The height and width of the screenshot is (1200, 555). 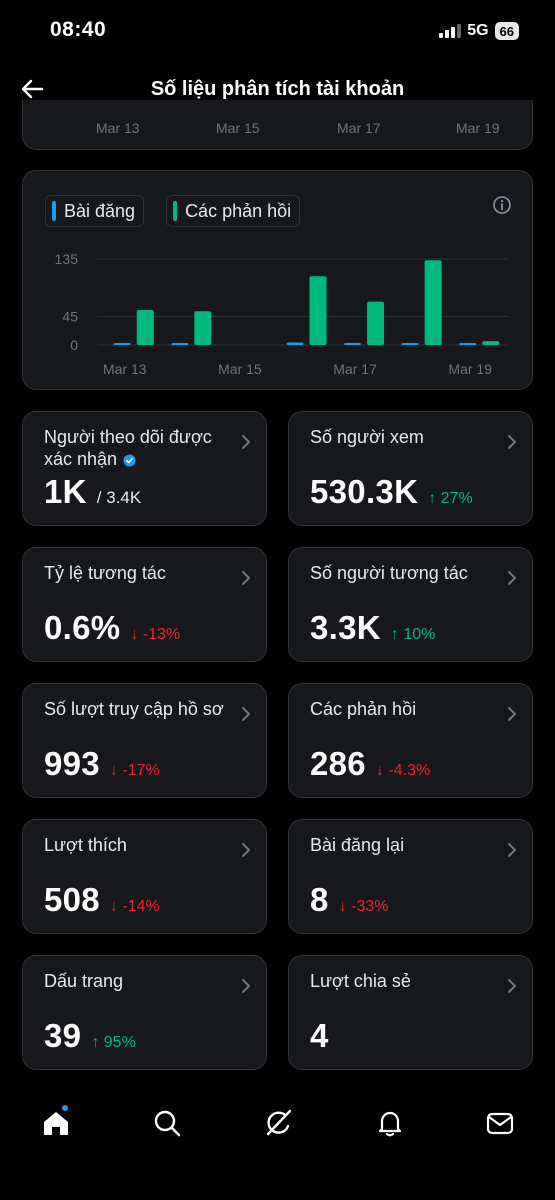 I want to click on stat-change-value: 95%, so click(x=119, y=1042).